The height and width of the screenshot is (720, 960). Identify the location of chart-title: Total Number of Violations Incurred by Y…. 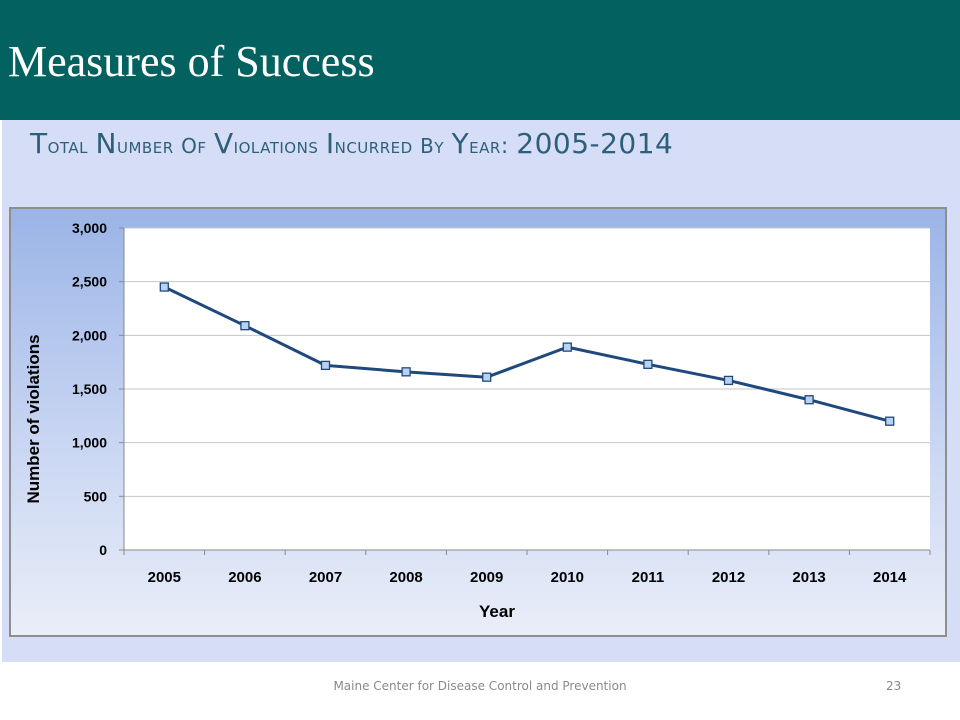
(352, 143).